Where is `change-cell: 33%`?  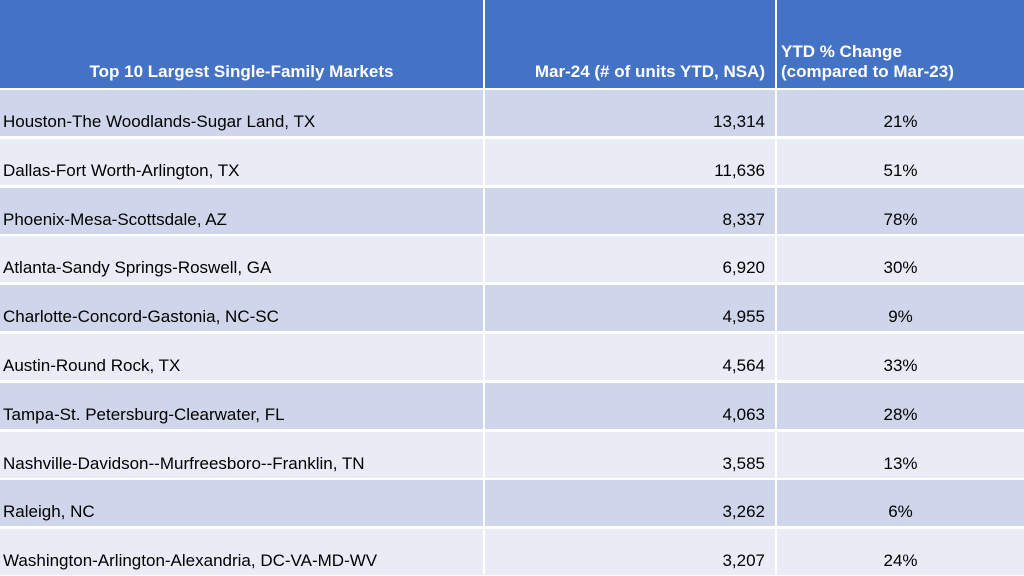 change-cell: 33% is located at coordinates (900, 357).